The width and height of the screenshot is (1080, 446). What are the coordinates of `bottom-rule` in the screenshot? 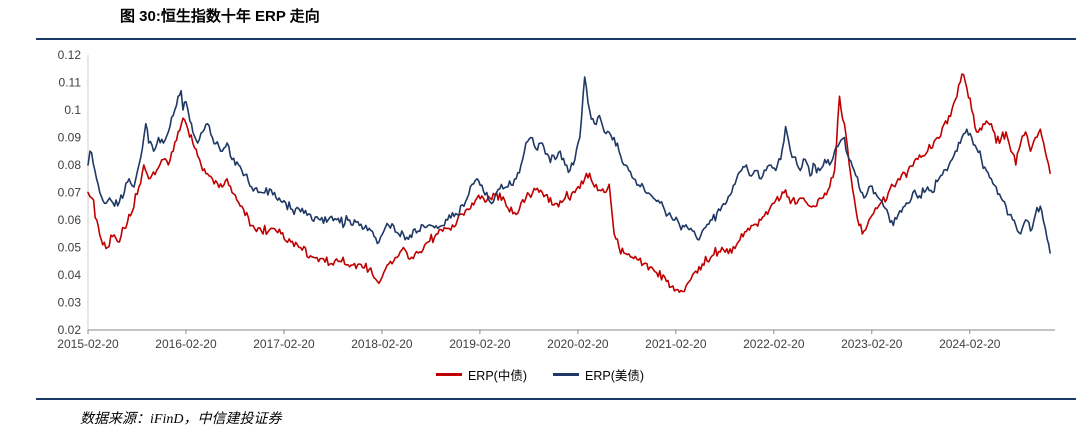 It's located at (556, 399).